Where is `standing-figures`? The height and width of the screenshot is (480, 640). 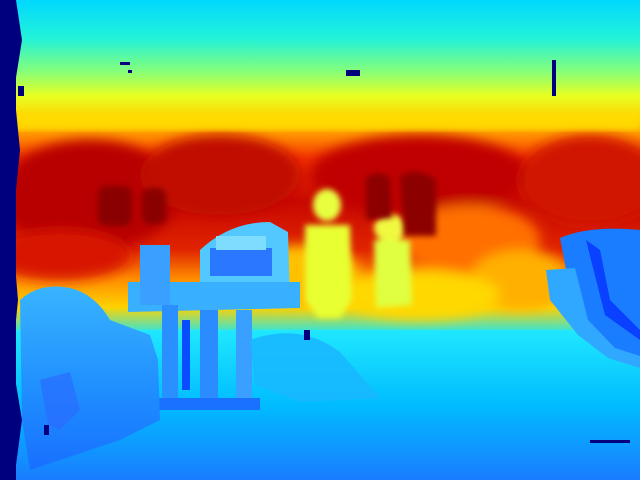 standing-figures is located at coordinates (358, 253).